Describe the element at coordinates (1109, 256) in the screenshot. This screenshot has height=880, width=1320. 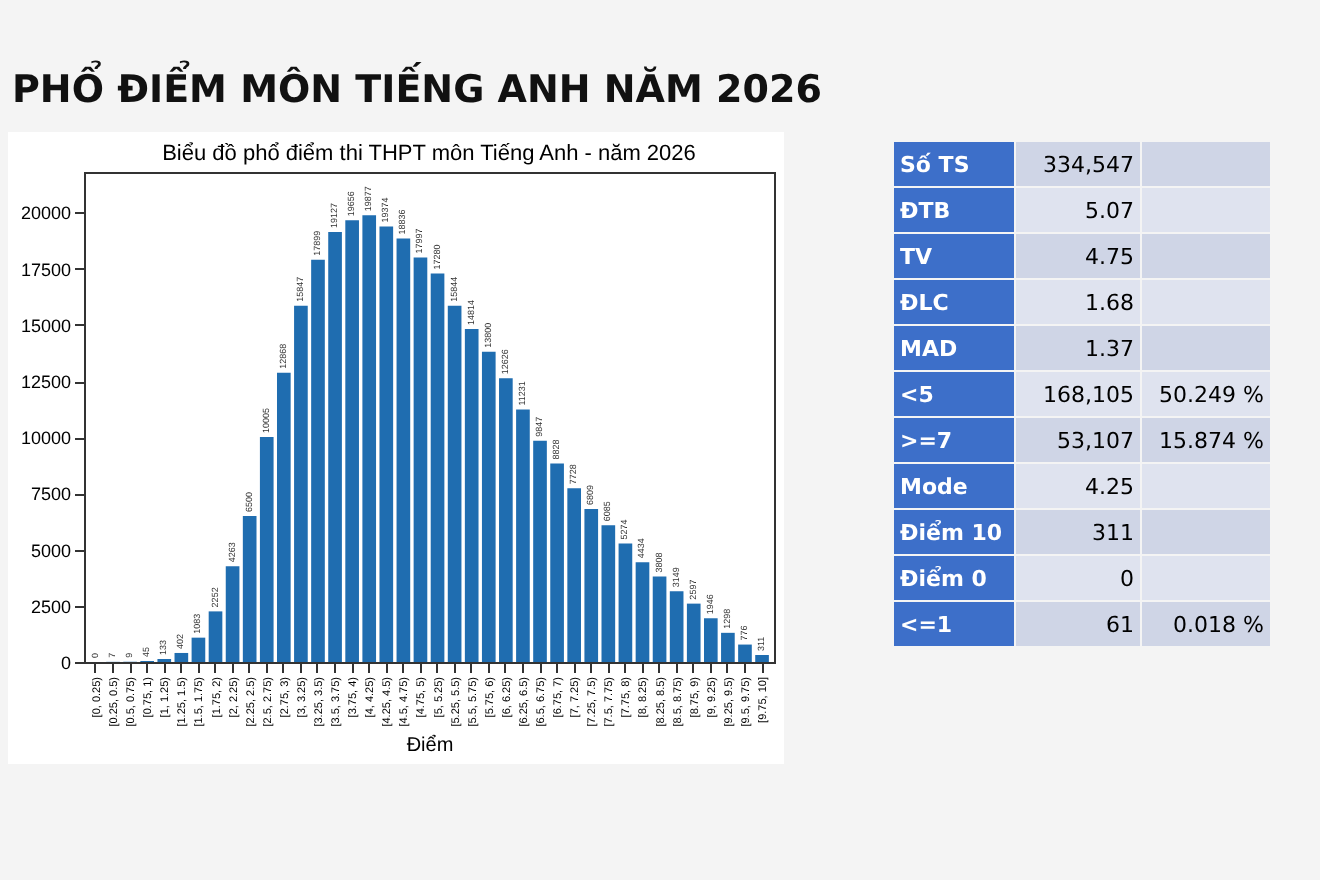
I see `text: 4.75` at that location.